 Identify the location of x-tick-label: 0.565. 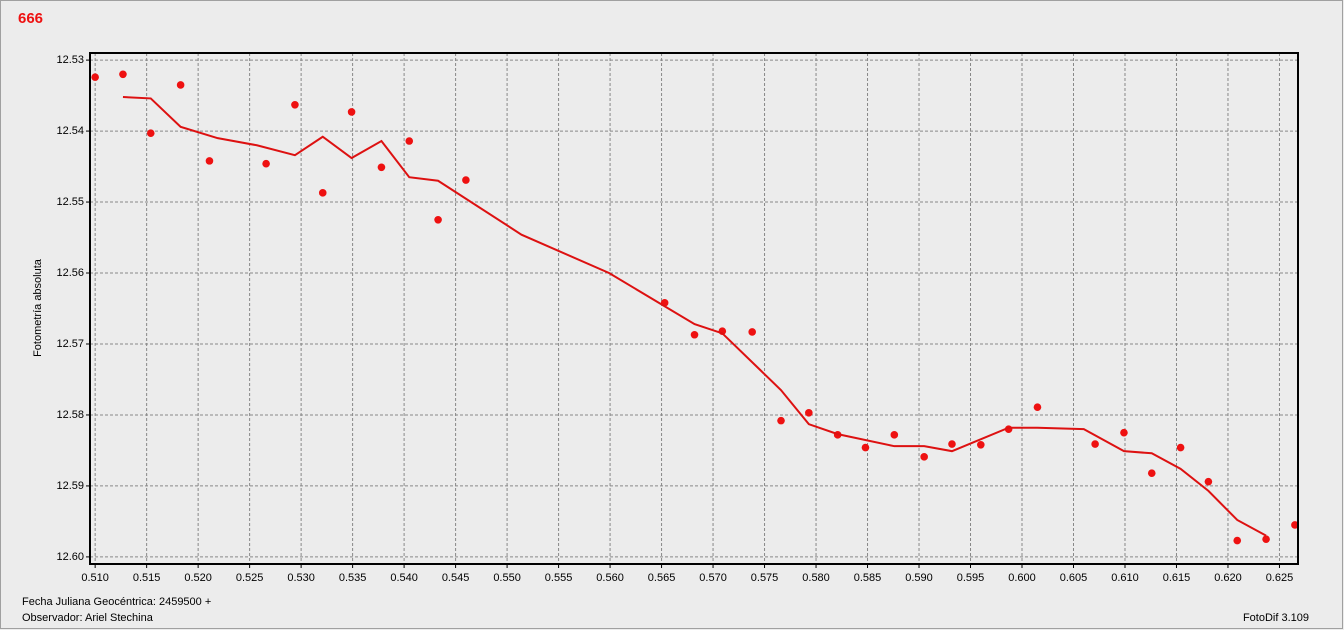
(662, 578).